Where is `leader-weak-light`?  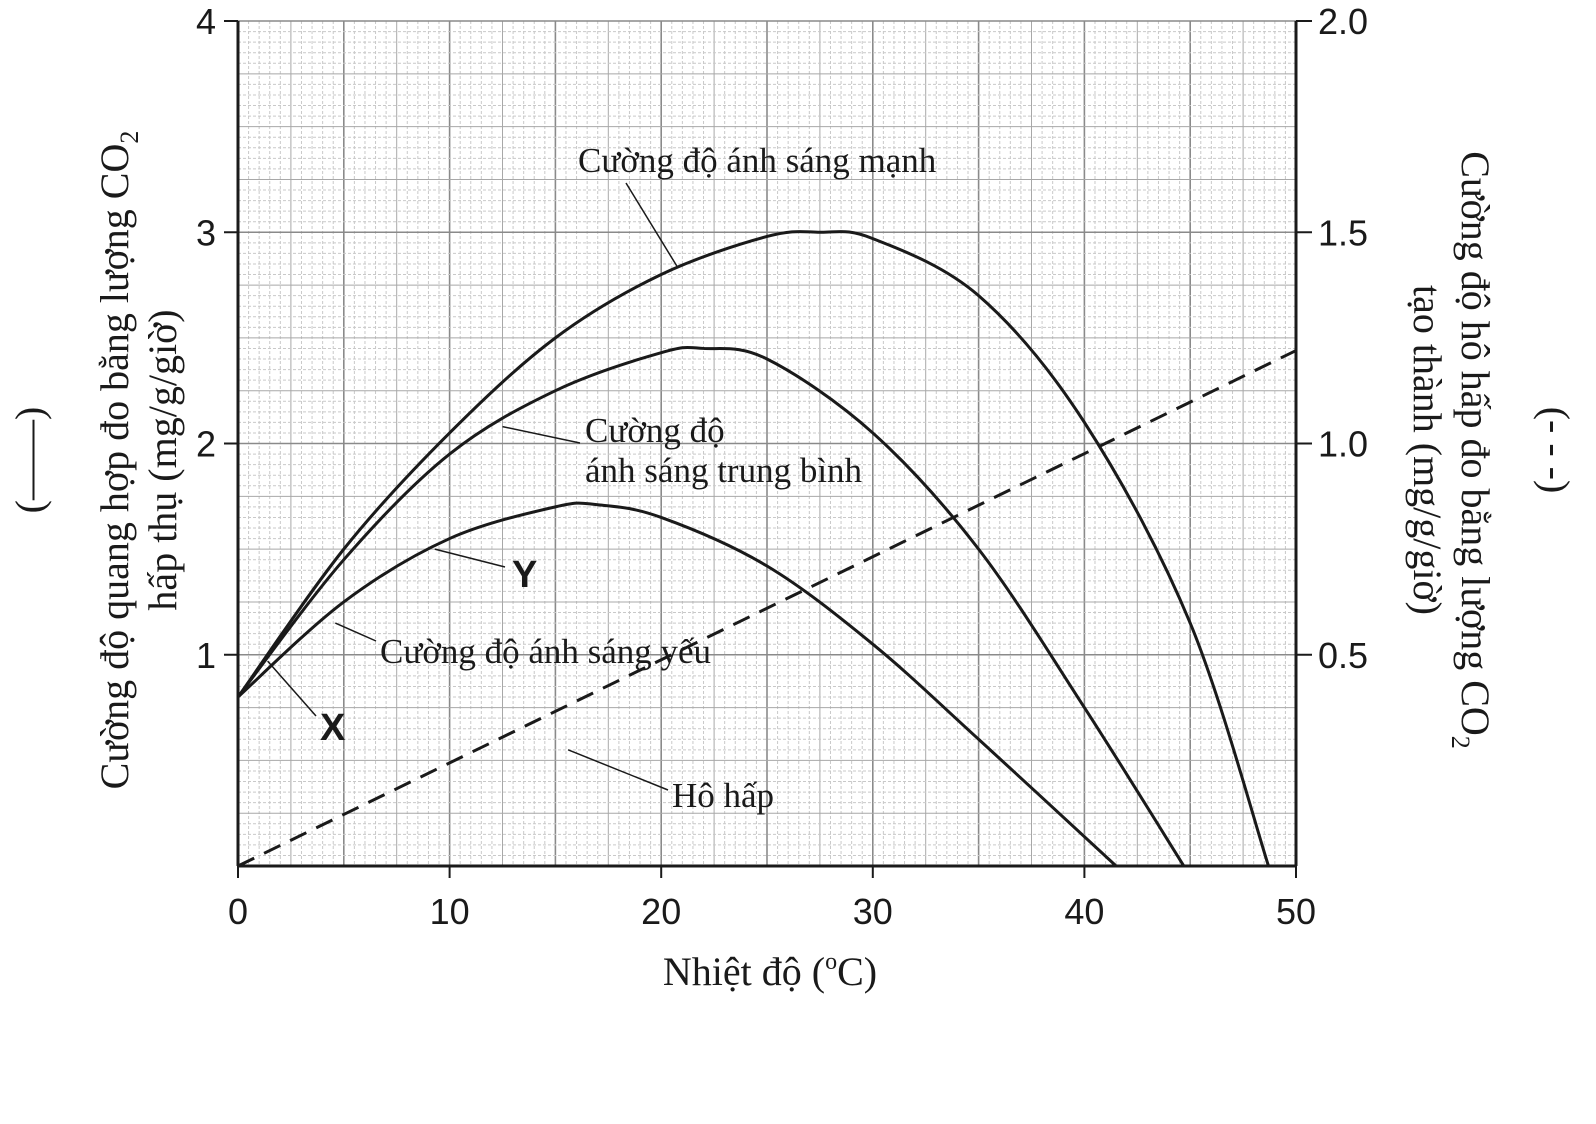
leader-weak-light is located at coordinates (356, 632).